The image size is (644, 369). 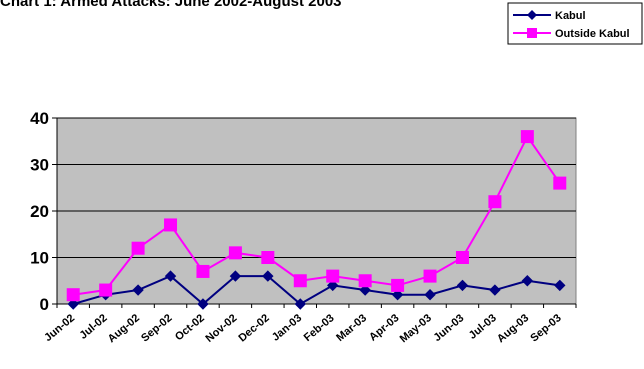 What do you see at coordinates (39, 258) in the screenshot?
I see `y-tick-label: 10` at bounding box center [39, 258].